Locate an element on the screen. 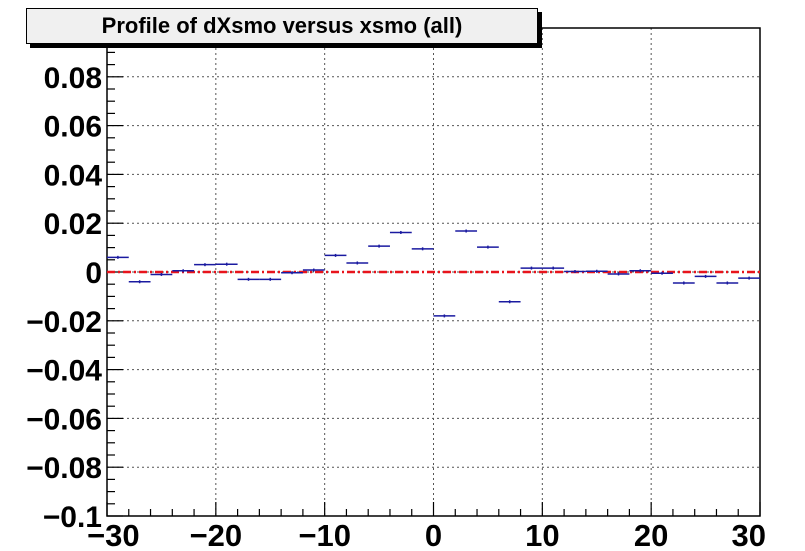 The width and height of the screenshot is (805, 551). x-tick-label: −10 is located at coordinates (324, 534).